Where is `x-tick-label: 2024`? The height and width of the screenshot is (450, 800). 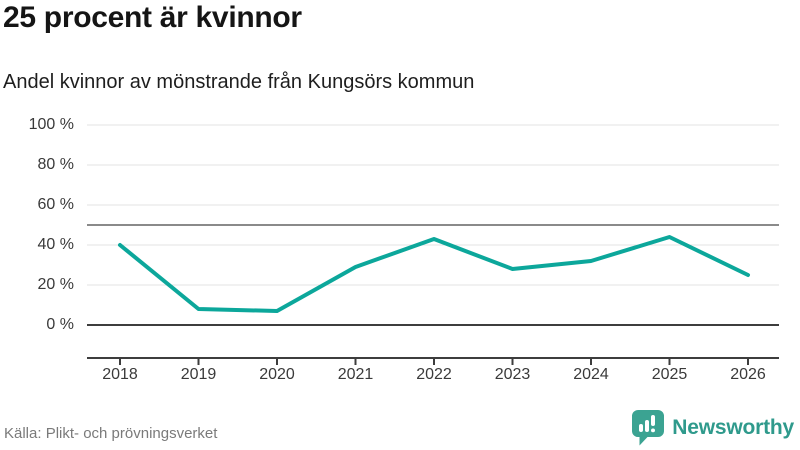
x-tick-label: 2024 is located at coordinates (591, 374).